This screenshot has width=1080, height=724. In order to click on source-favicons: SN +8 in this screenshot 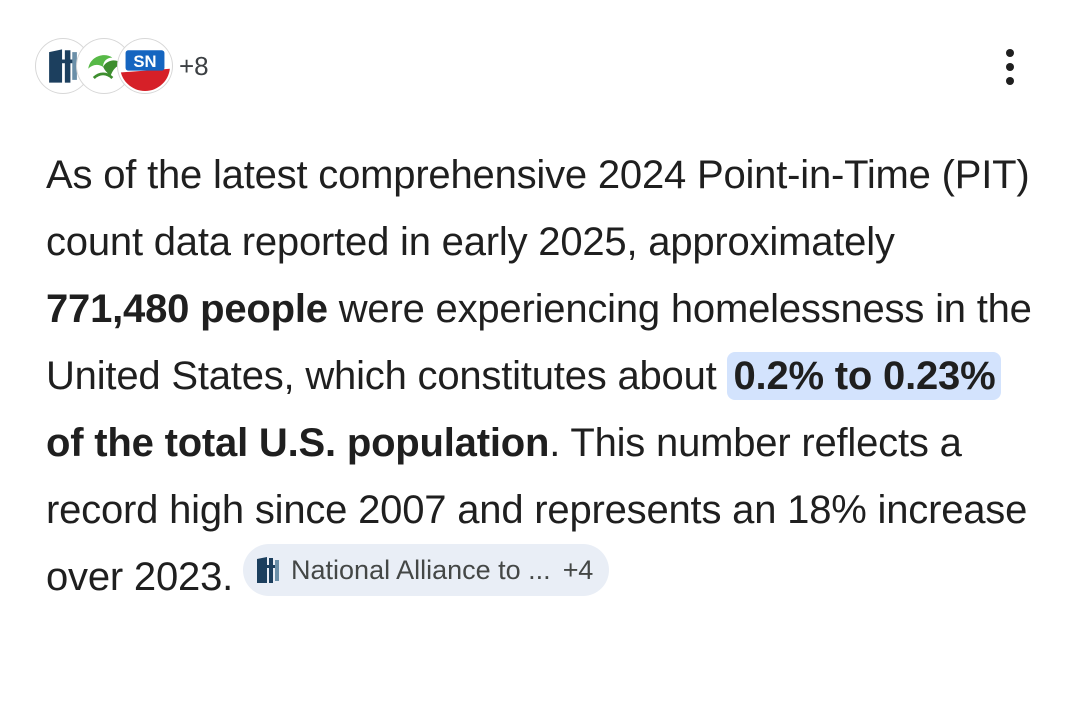, I will do `click(122, 66)`.